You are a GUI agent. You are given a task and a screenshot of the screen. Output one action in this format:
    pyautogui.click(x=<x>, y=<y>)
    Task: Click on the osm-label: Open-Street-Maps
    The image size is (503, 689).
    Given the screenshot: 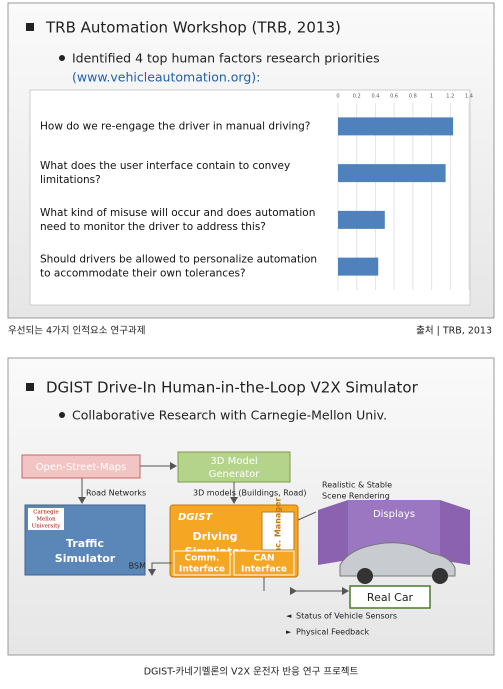 What is the action you would take?
    pyautogui.click(x=81, y=467)
    